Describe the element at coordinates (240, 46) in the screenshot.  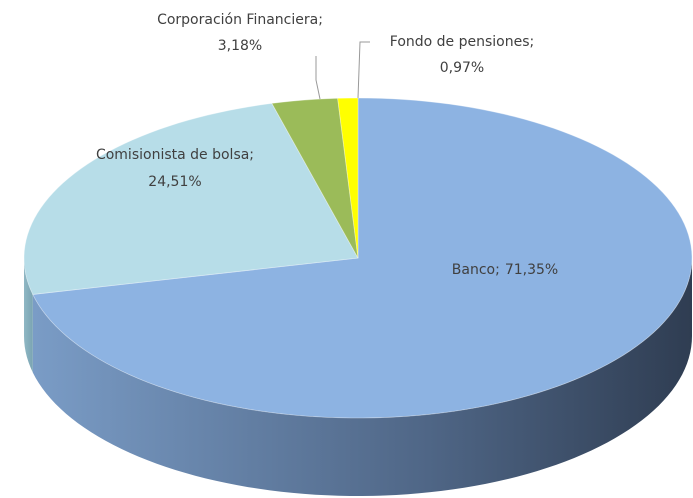
I see `label-value: 3,18%` at that location.